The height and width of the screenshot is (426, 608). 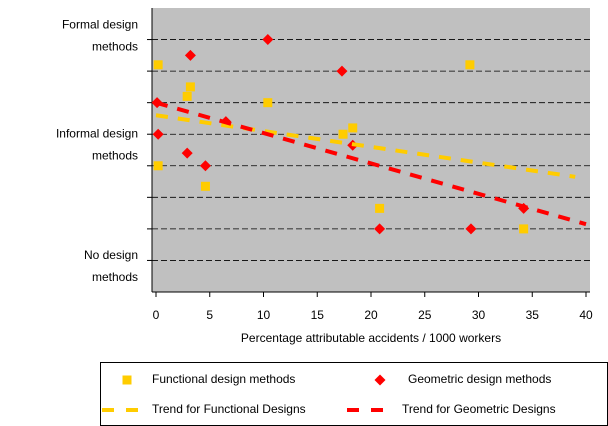 What do you see at coordinates (425, 315) in the screenshot?
I see `x-tick-label: 25` at bounding box center [425, 315].